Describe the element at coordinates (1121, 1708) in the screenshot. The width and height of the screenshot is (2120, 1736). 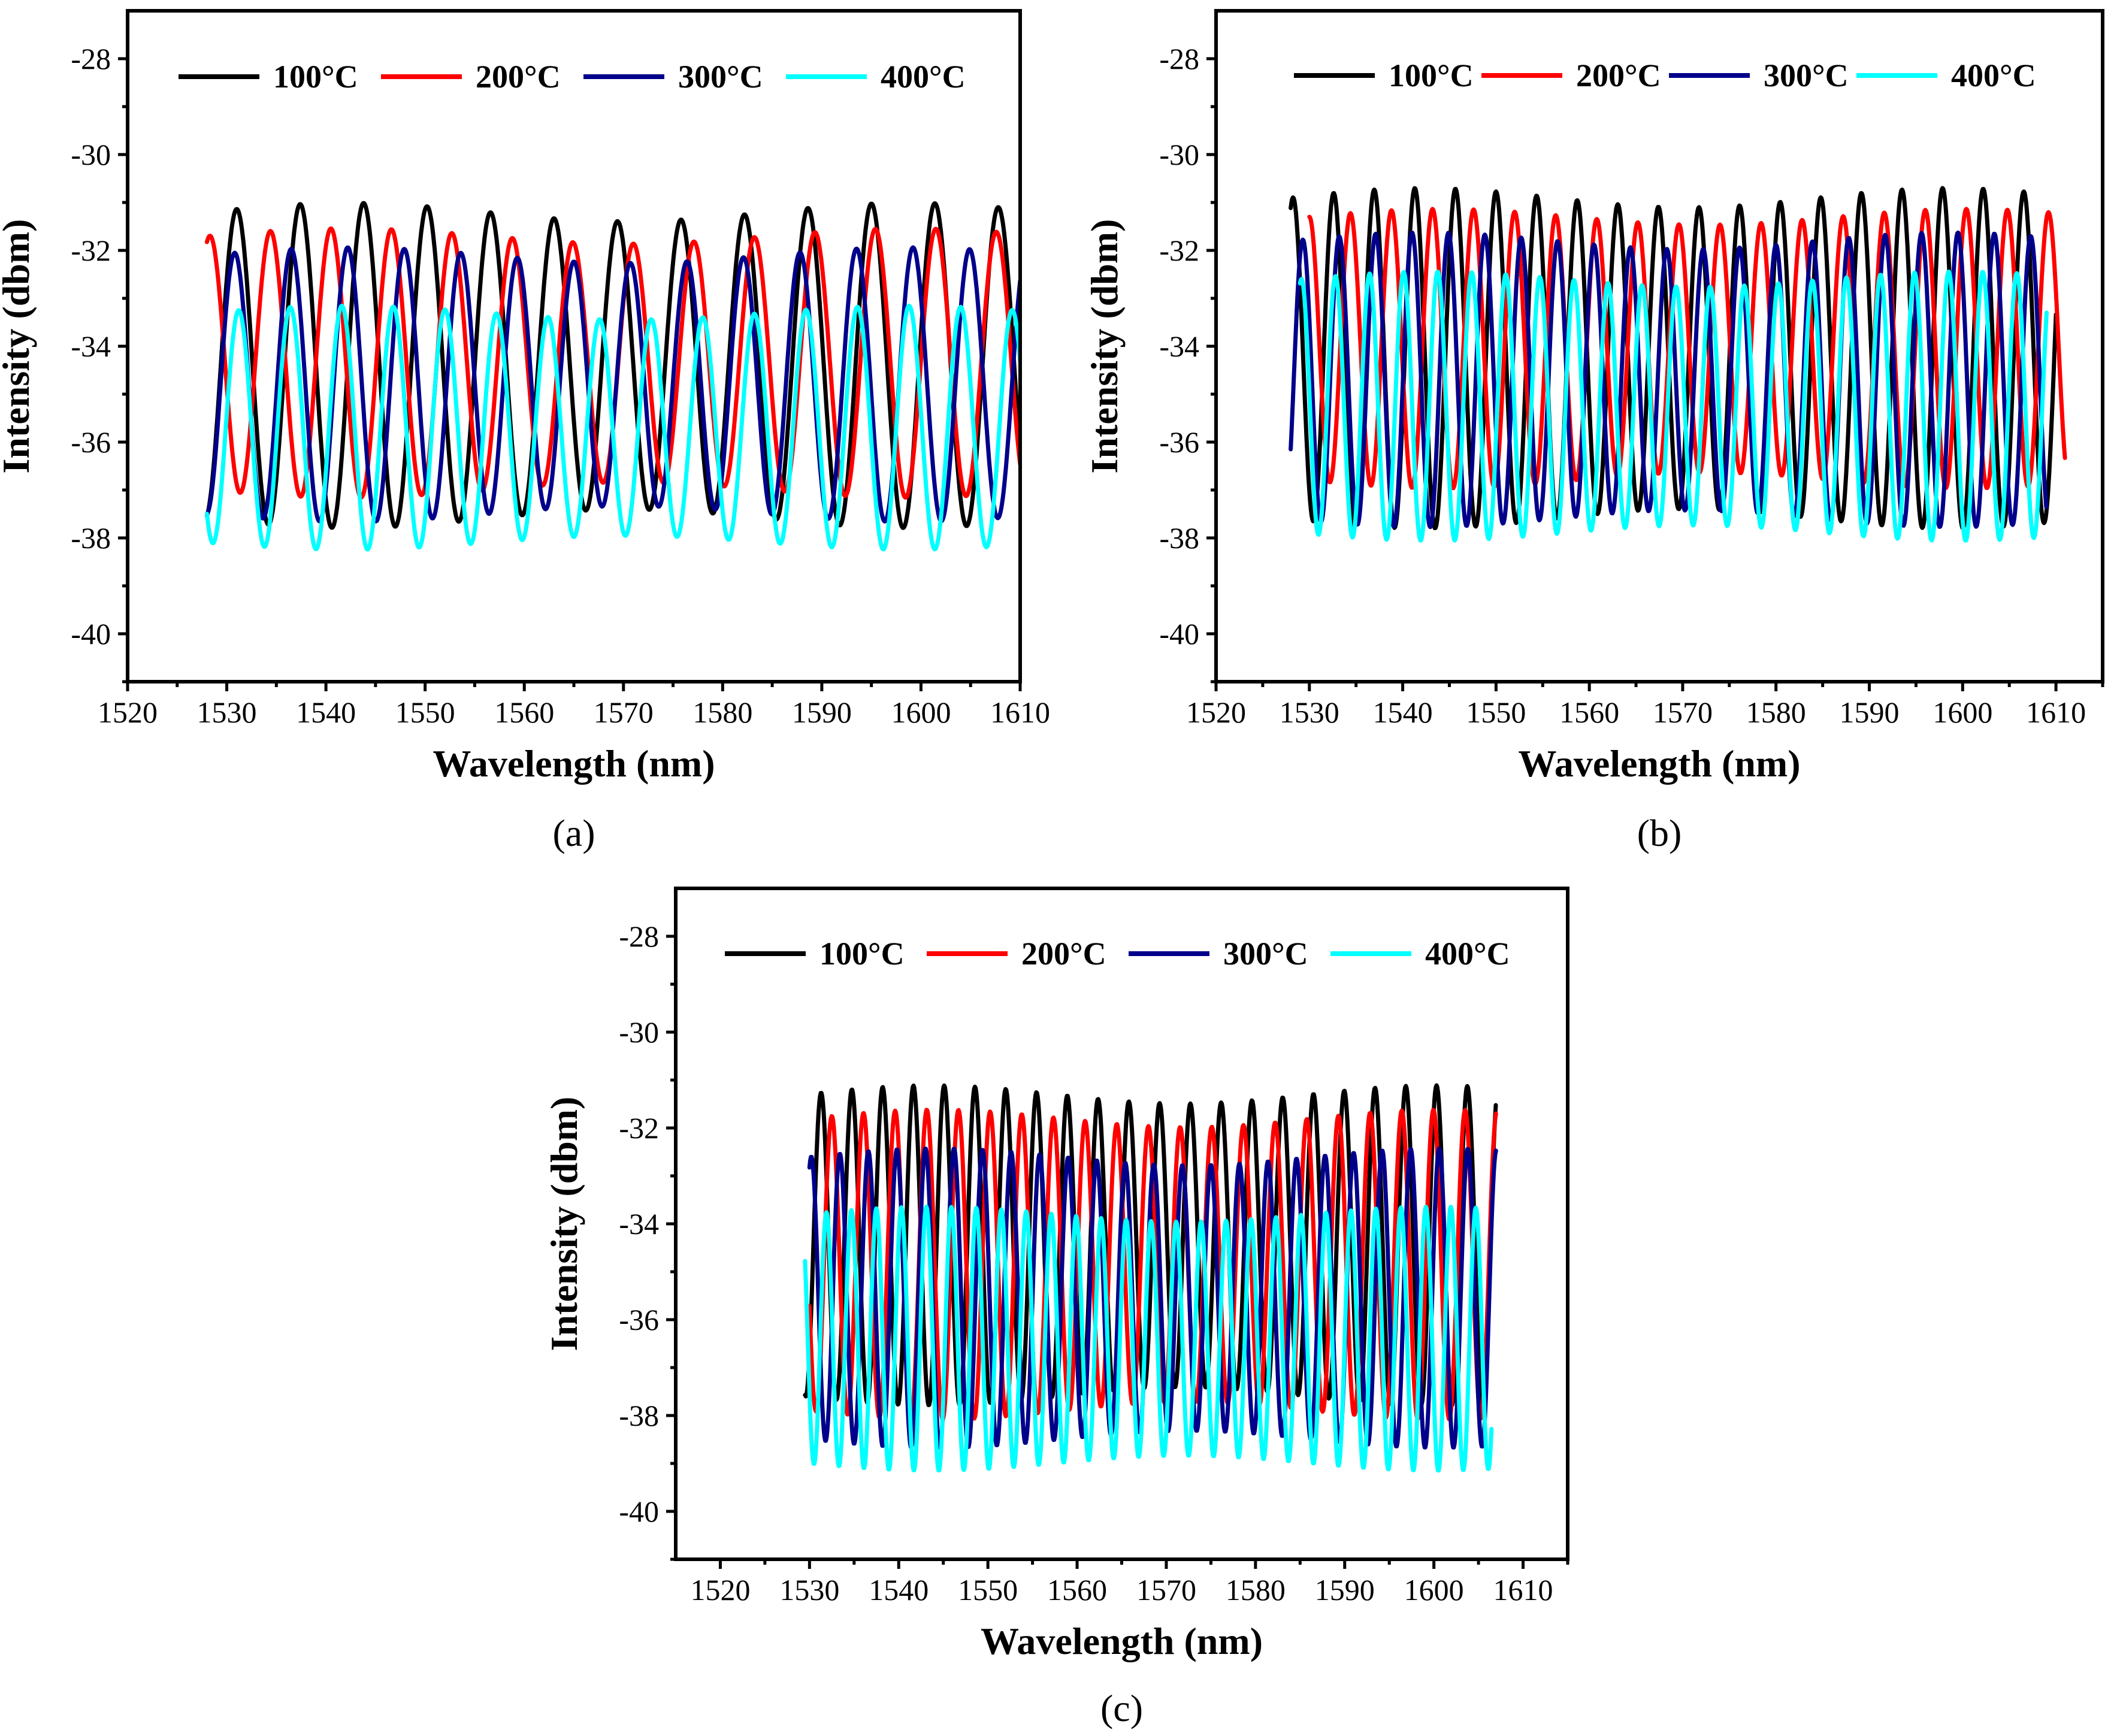
I see `panel-label: (c)` at that location.